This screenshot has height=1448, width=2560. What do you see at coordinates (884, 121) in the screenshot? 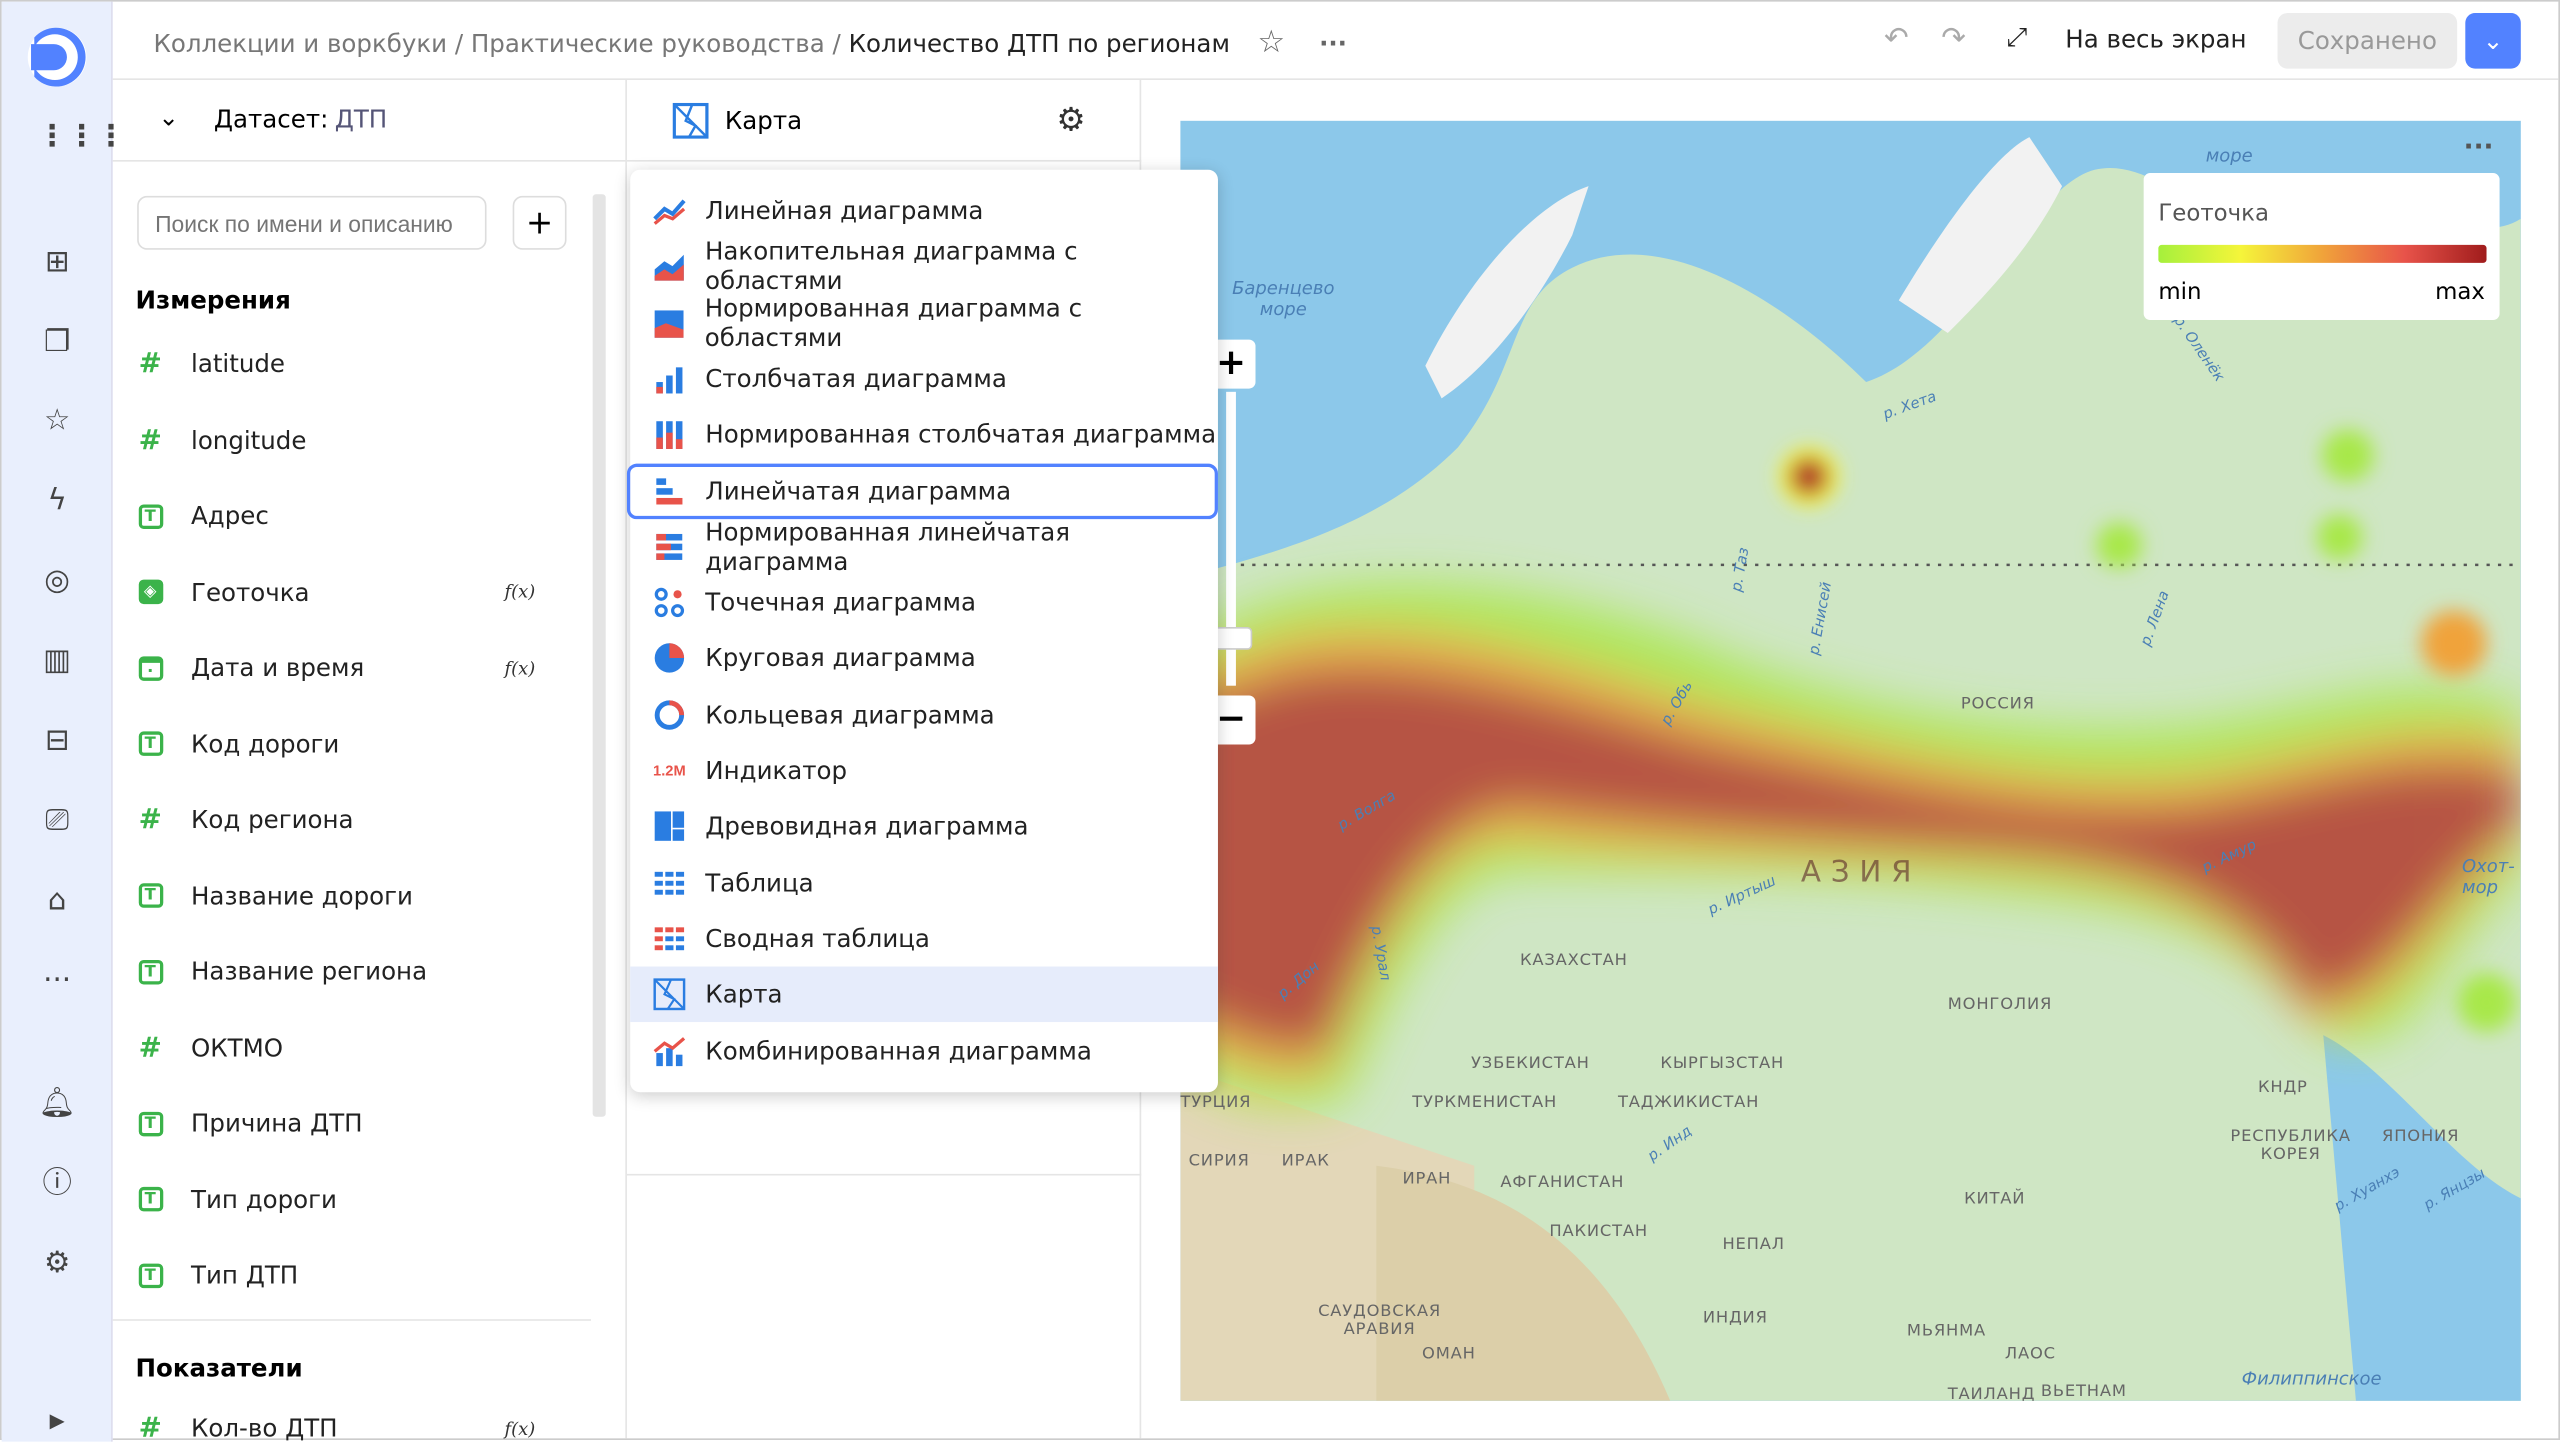
I see `chart-type-selector: Карта ⚙` at bounding box center [884, 121].